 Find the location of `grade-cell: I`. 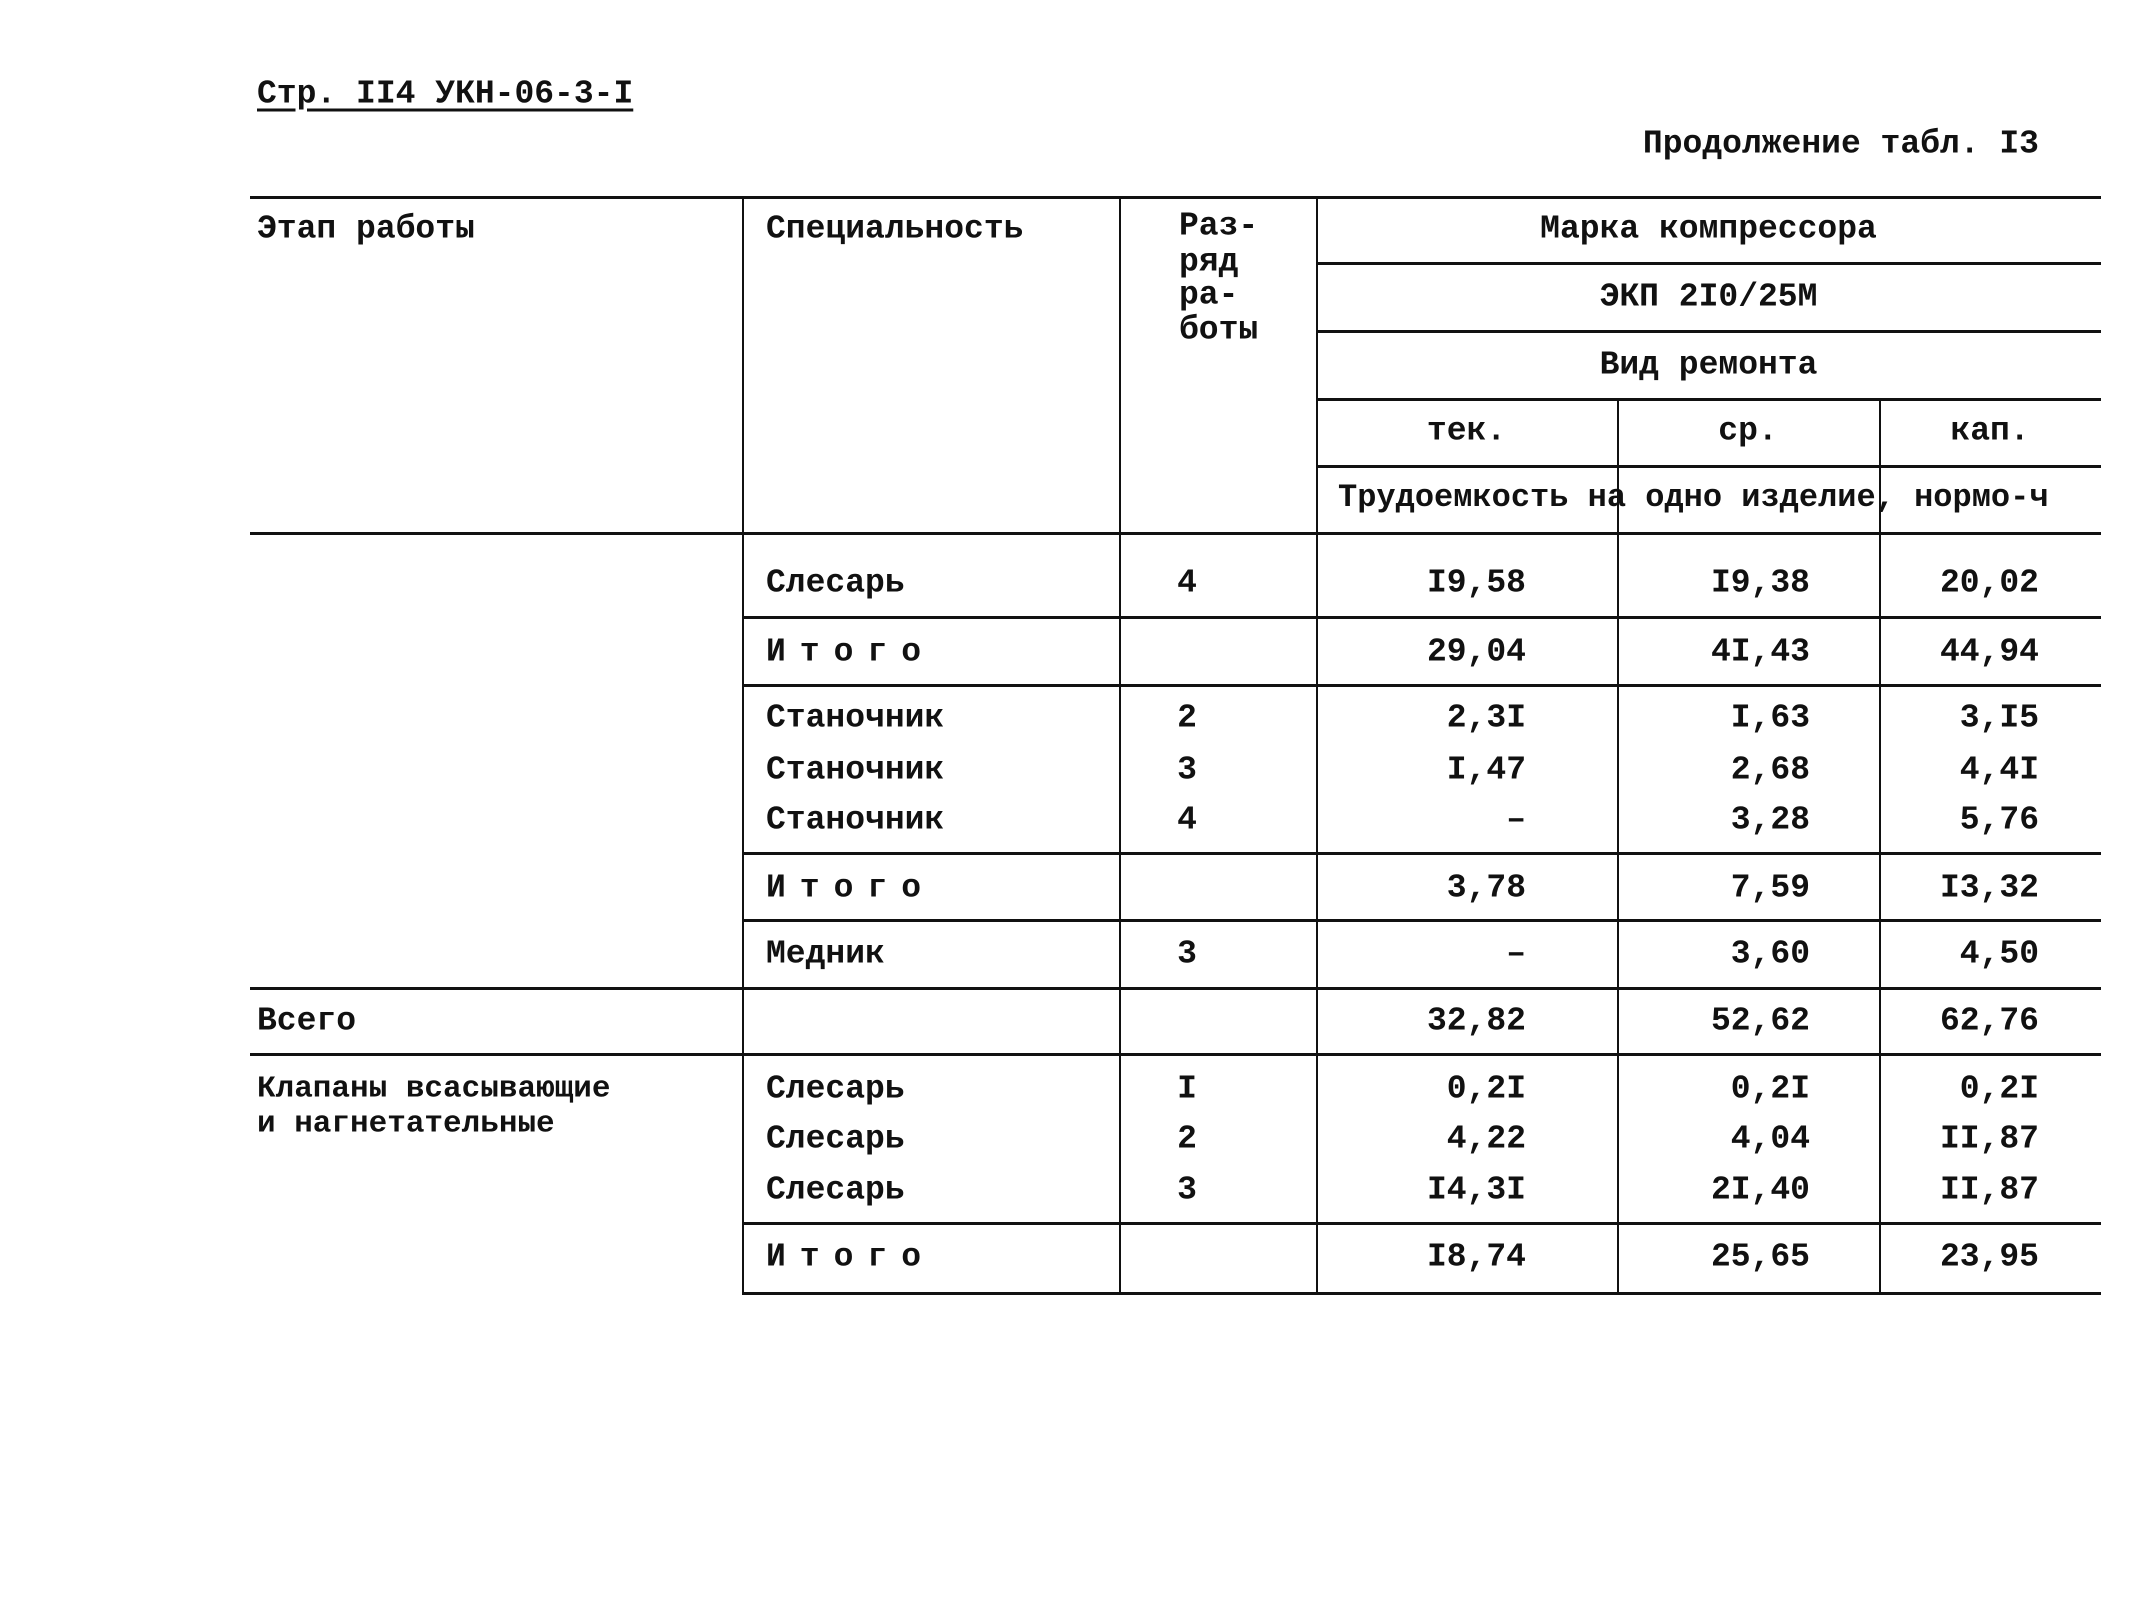

grade-cell: I is located at coordinates (1187, 1089).